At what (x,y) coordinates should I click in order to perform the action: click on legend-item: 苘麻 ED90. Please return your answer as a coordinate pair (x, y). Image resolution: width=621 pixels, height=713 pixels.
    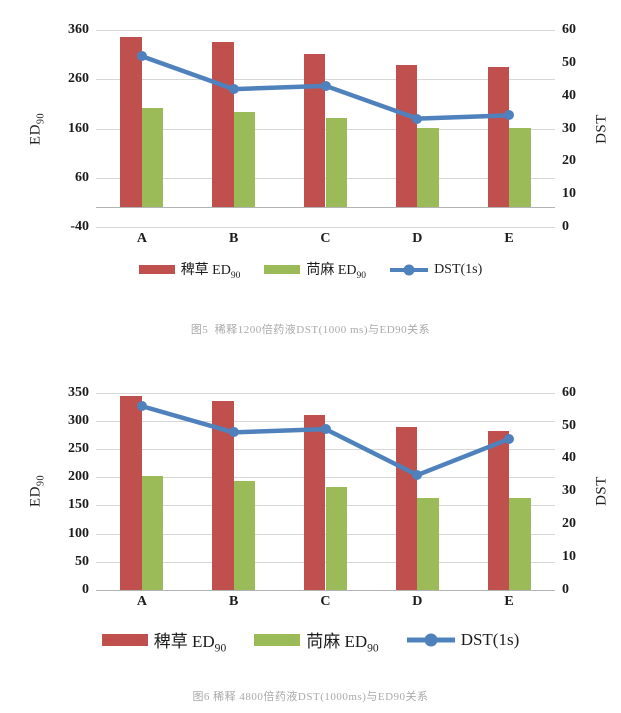
    Looking at the image, I should click on (315, 270).